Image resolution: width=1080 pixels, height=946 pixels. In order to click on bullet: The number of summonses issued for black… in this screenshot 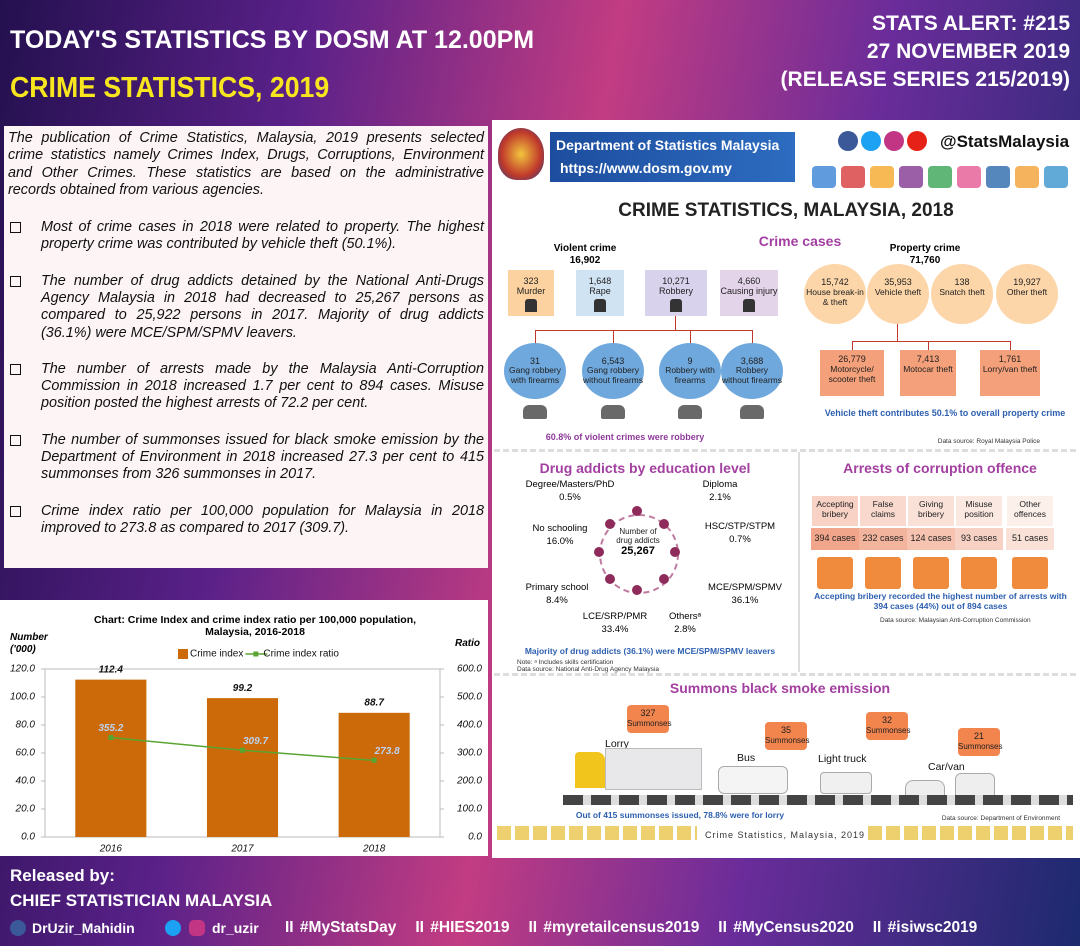, I will do `click(246, 458)`.